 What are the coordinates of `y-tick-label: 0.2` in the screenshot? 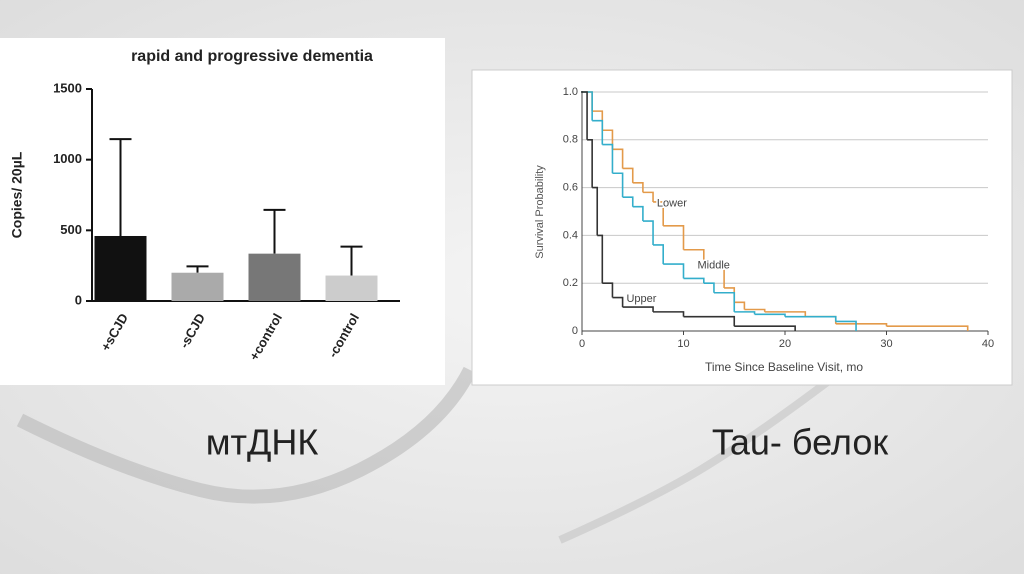 It's located at (570, 283).